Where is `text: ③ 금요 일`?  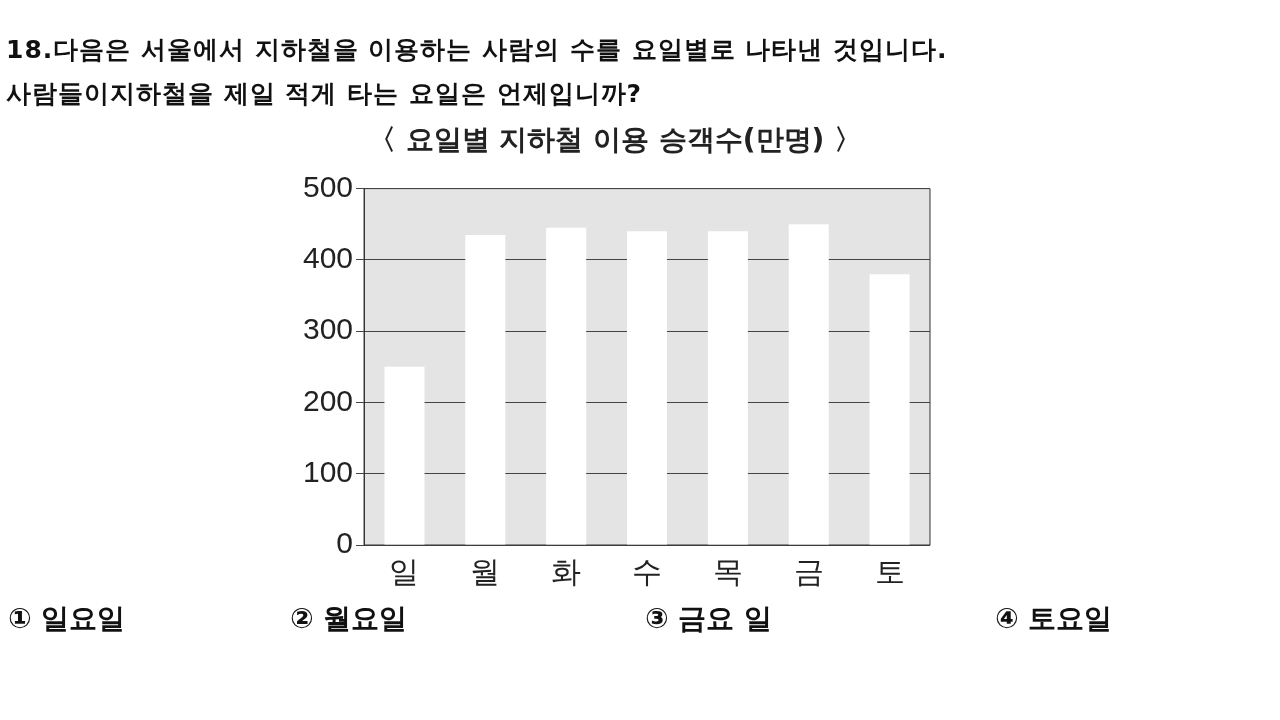
text: ③ 금요 일 is located at coordinates (709, 619).